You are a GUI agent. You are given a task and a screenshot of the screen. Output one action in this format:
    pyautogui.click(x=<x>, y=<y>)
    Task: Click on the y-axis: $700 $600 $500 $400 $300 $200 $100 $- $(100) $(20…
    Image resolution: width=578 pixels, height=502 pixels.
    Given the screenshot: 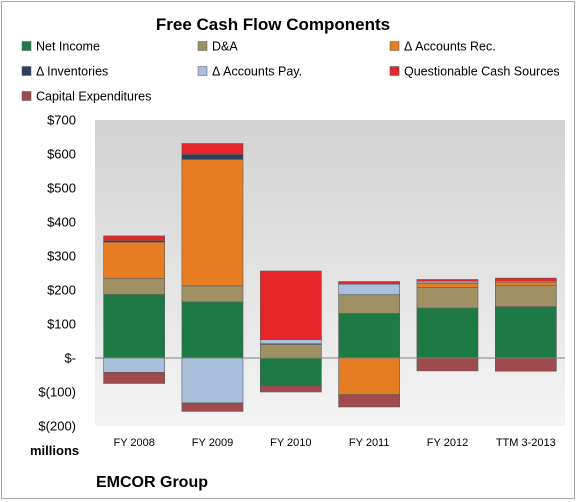 What is the action you would take?
    pyautogui.click(x=57, y=273)
    